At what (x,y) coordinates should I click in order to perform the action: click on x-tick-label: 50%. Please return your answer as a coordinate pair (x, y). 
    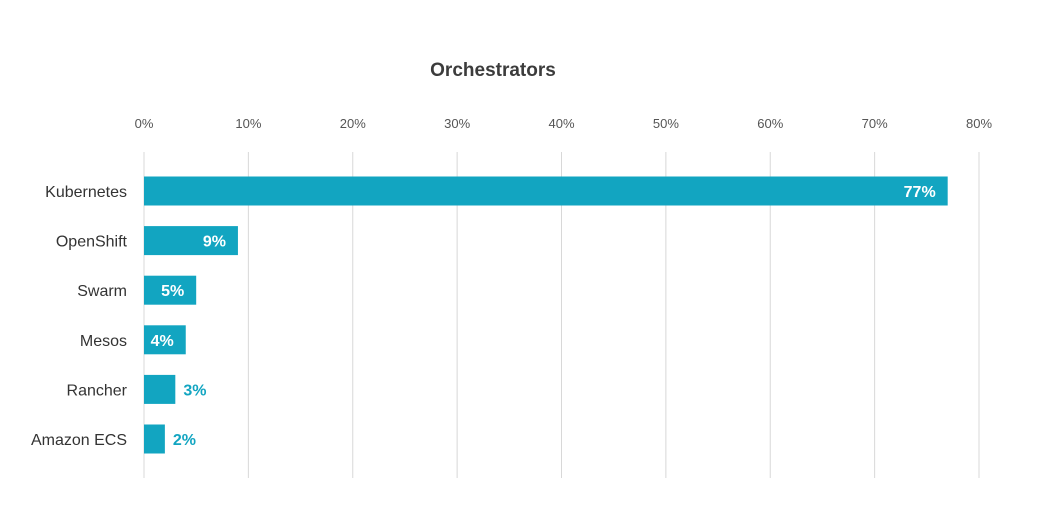
    Looking at the image, I should click on (666, 123).